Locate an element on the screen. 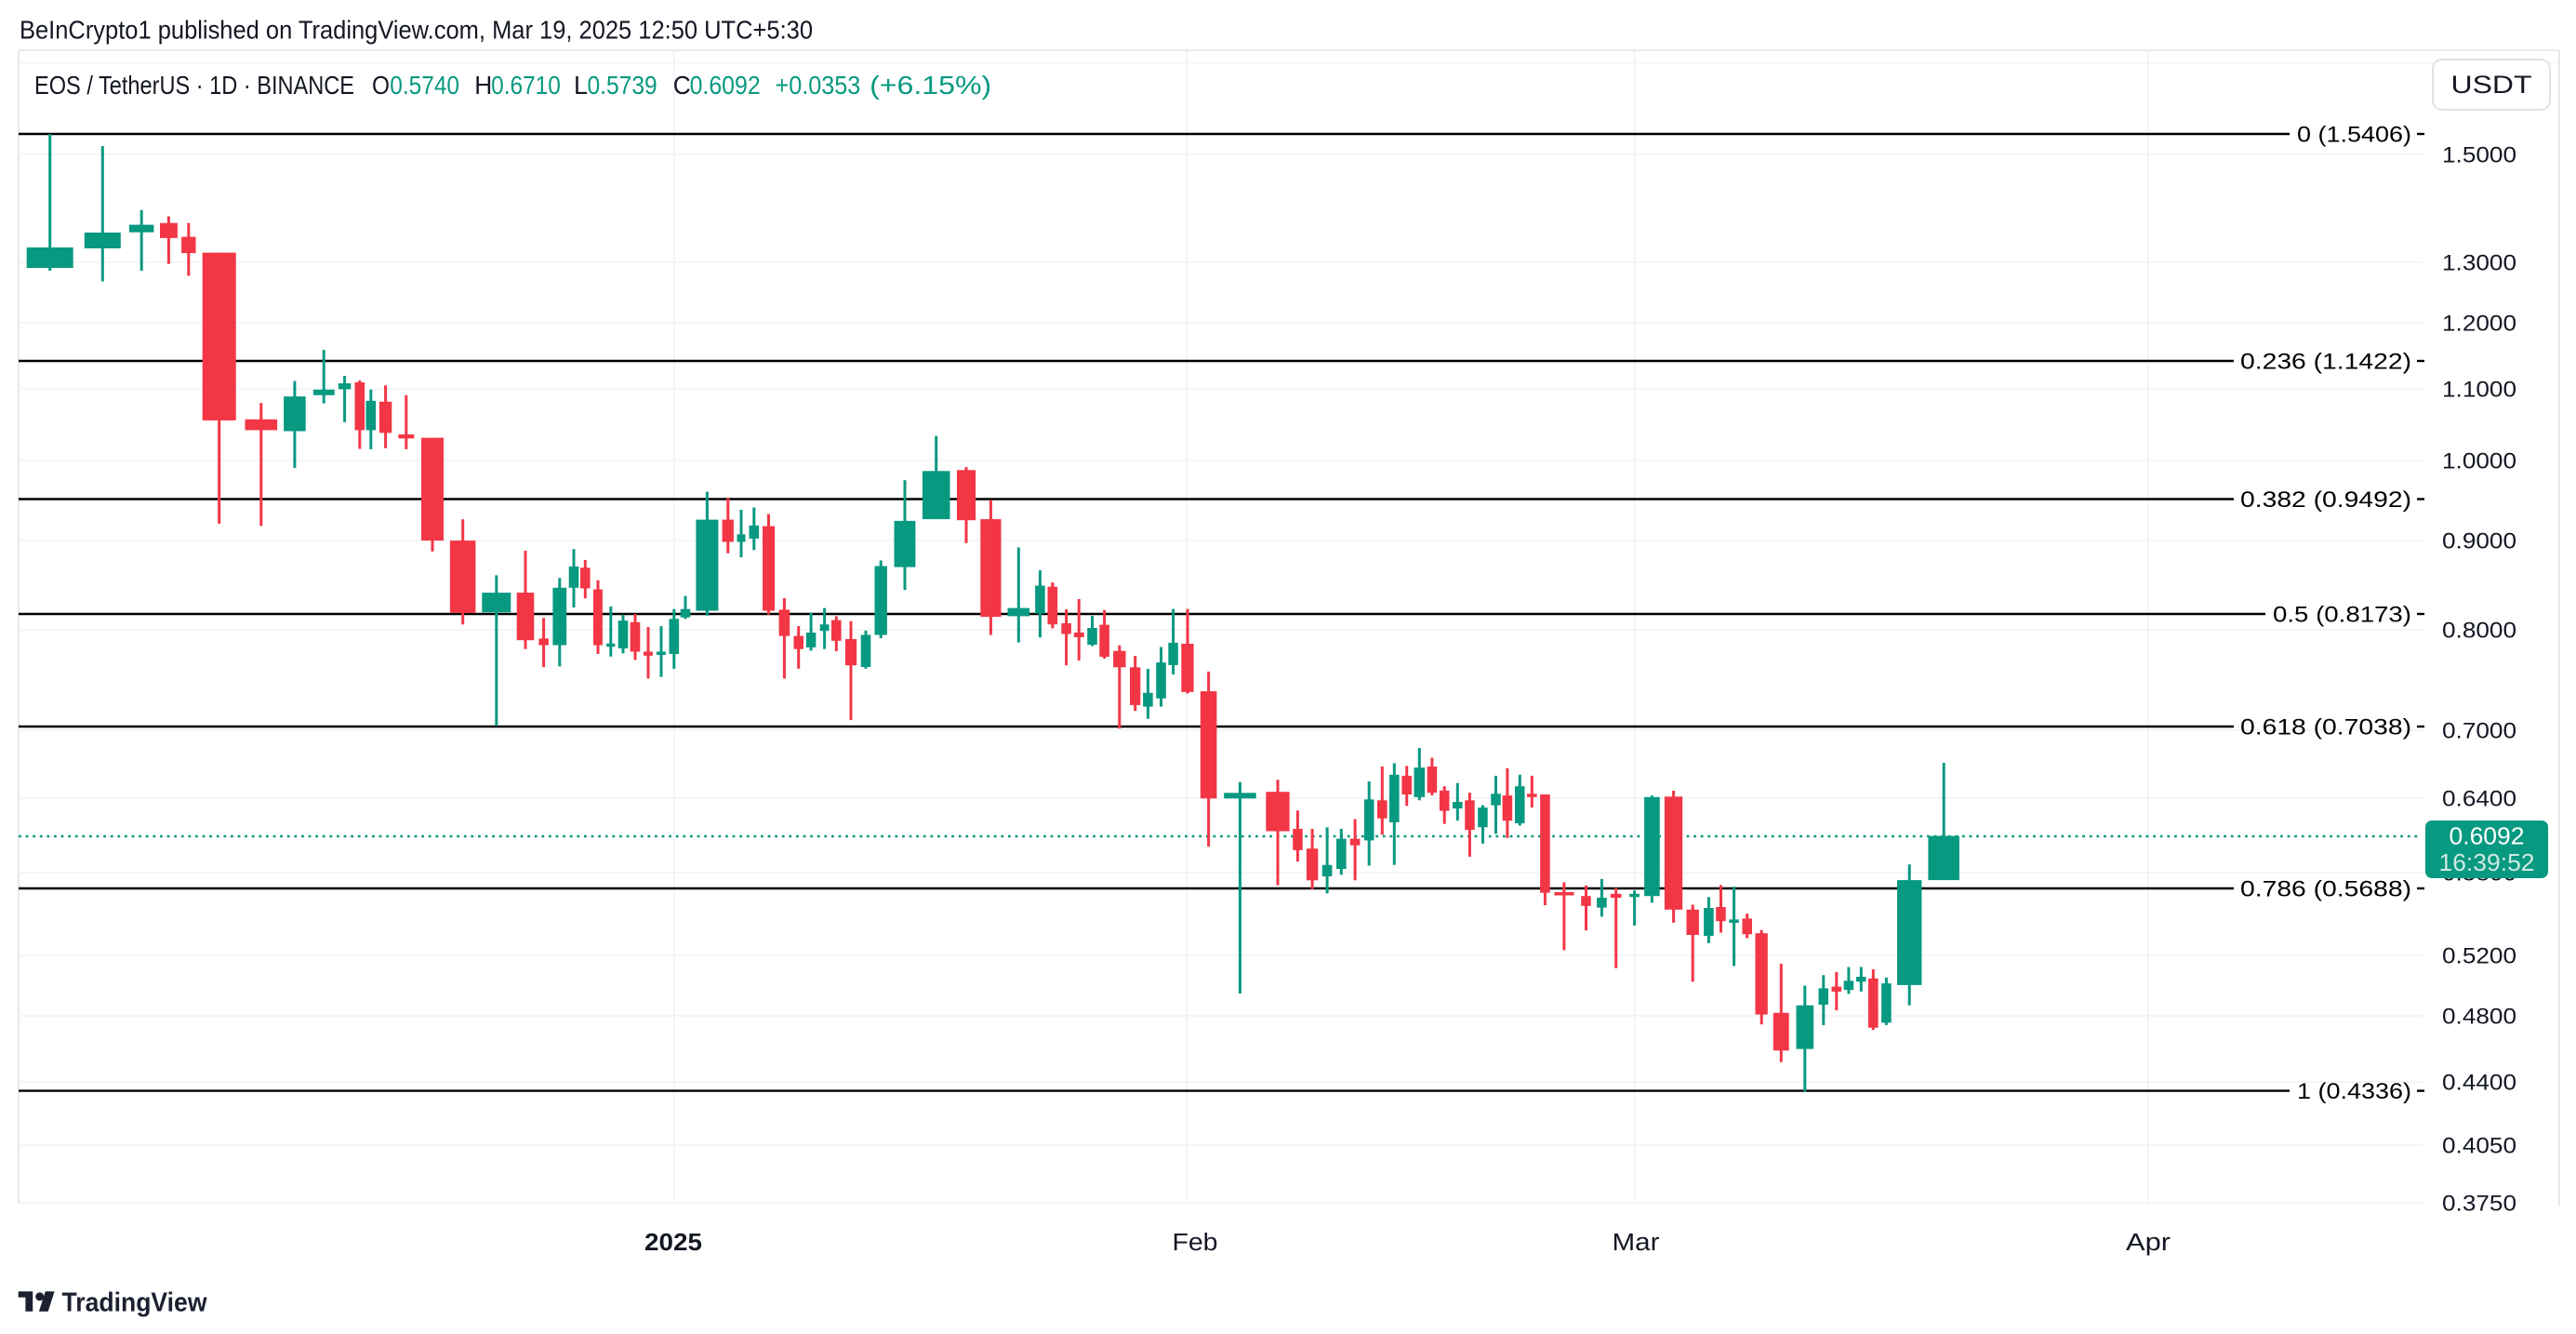 This screenshot has width=2576, height=1334. svg-text: 0.382 (0.9492) is located at coordinates (2325, 500).